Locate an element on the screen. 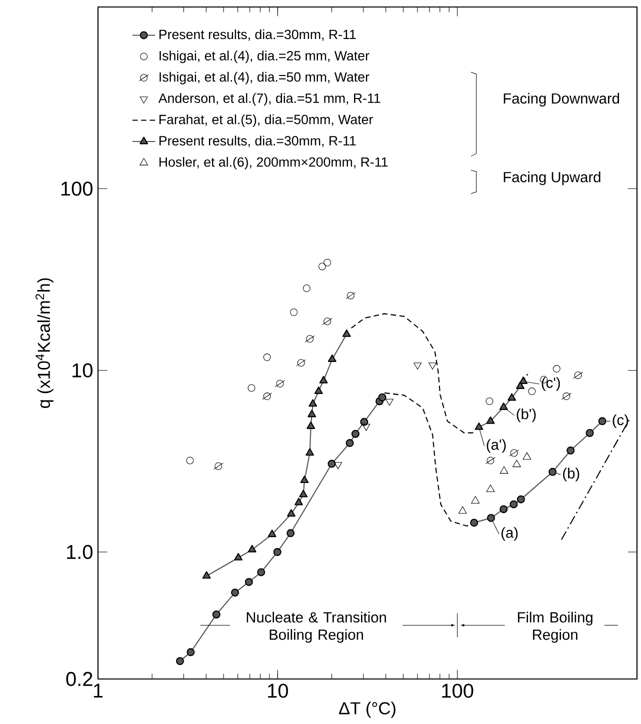  x-tick-label: 1 is located at coordinates (98, 691).